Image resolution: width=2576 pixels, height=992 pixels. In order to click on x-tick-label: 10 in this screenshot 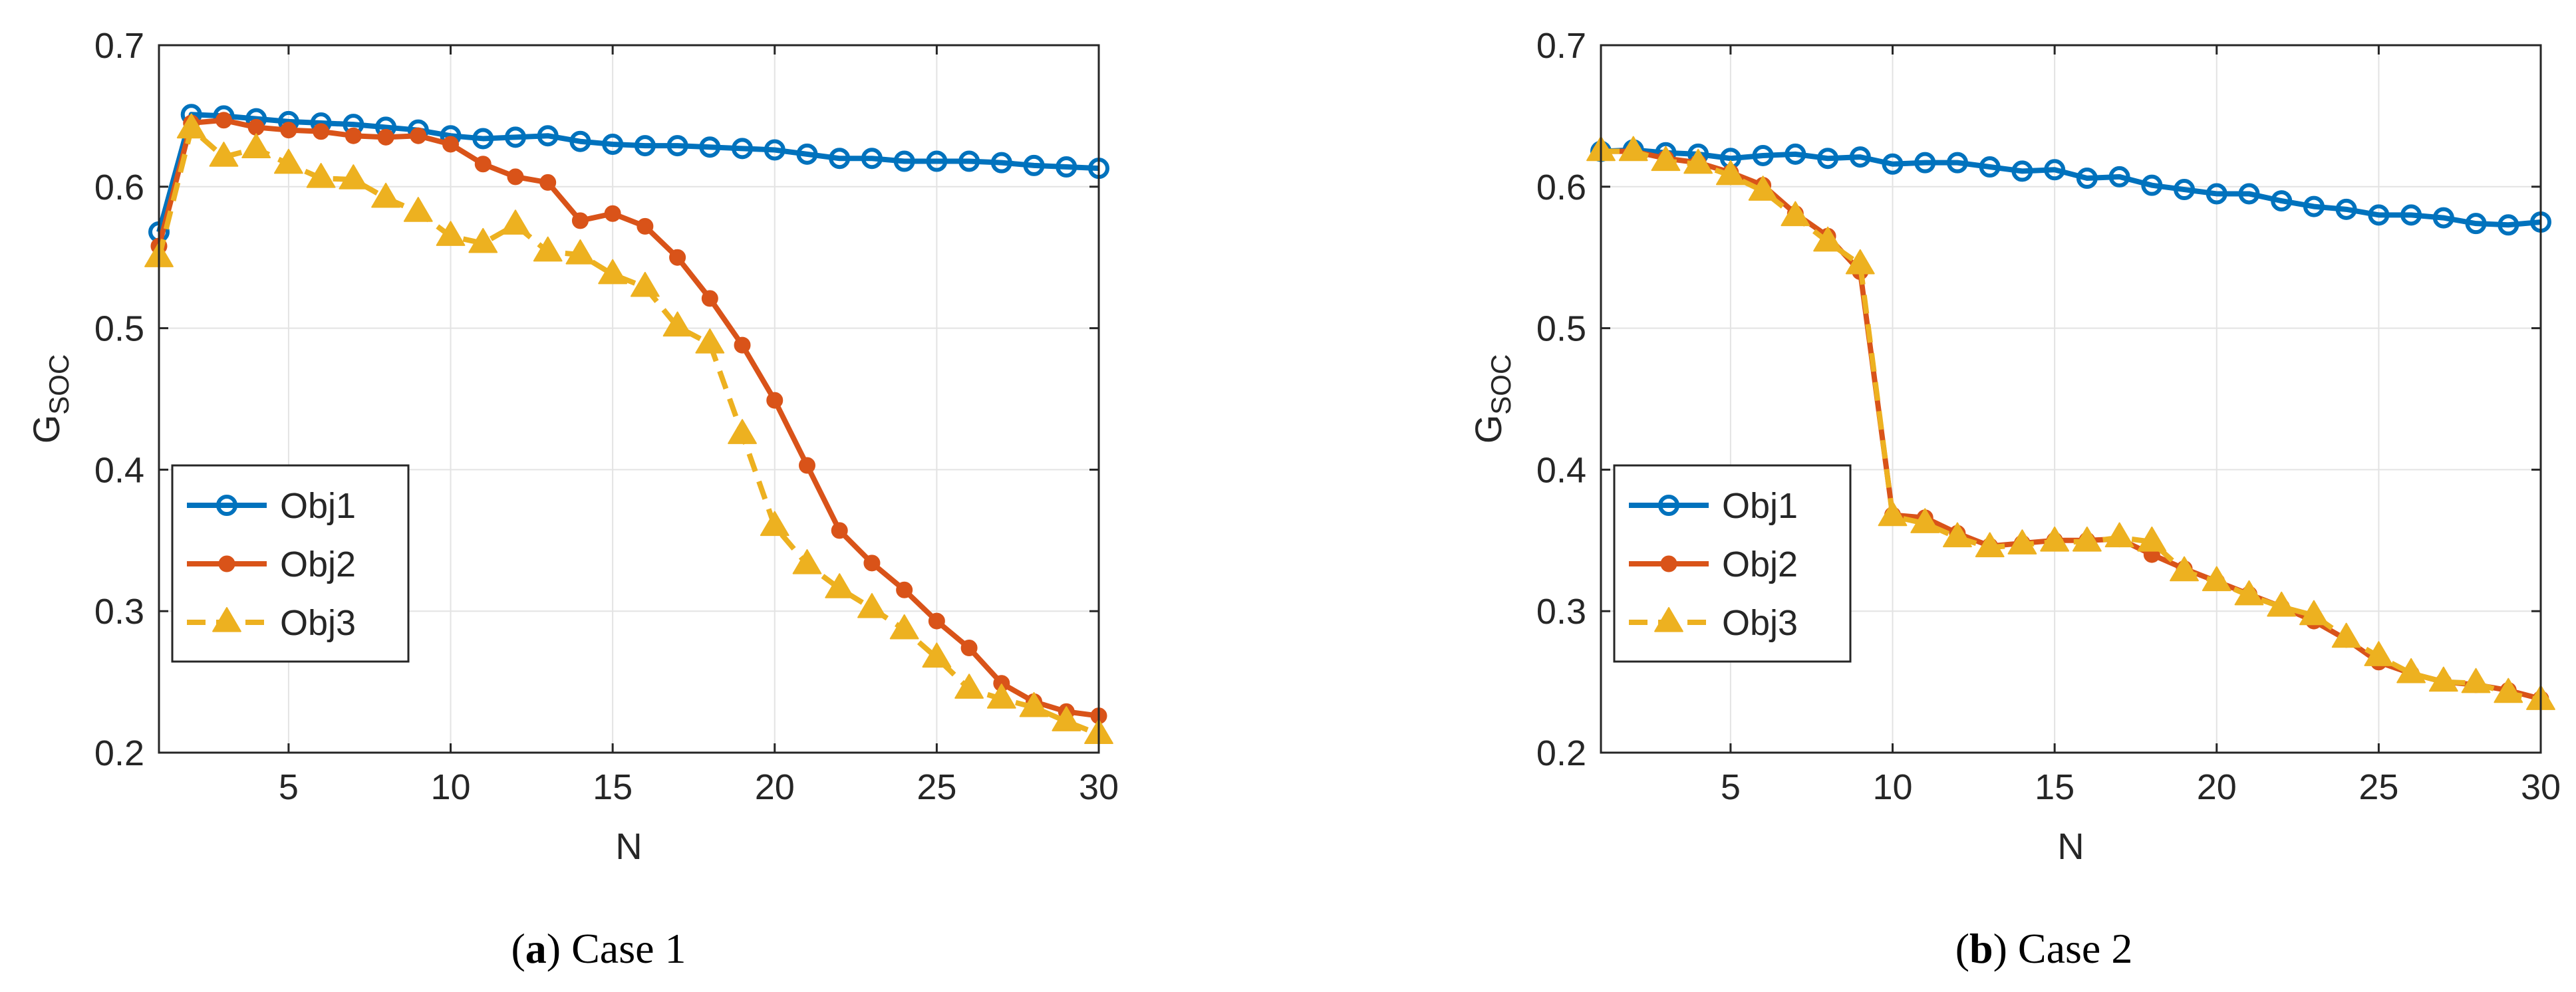, I will do `click(450, 787)`.